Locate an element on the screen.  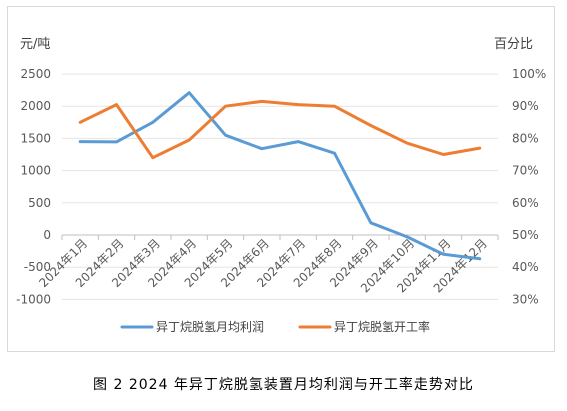
left-tick-label: 2500 is located at coordinates (35, 74).